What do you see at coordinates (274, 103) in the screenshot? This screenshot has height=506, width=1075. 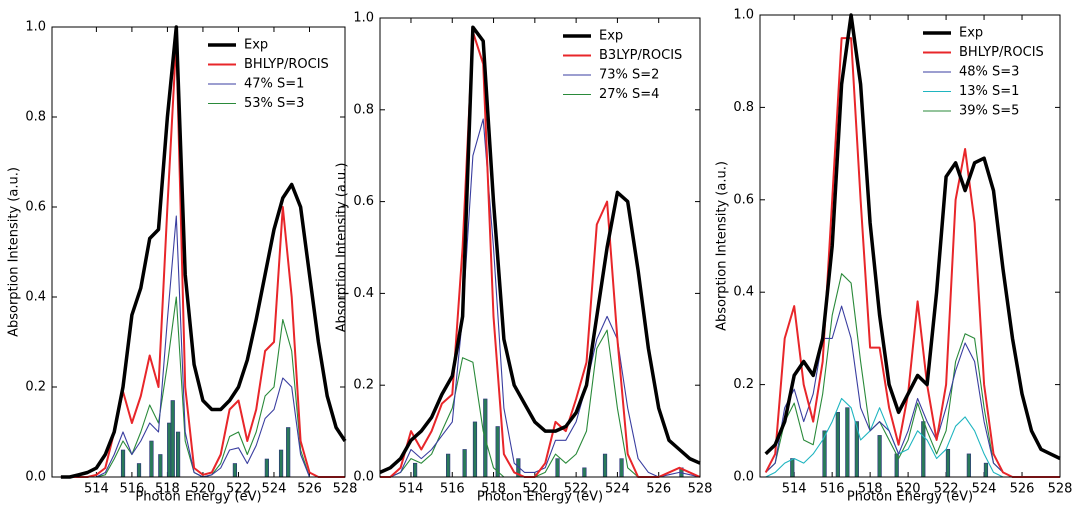 I see `legend-label: 53% S=3` at bounding box center [274, 103].